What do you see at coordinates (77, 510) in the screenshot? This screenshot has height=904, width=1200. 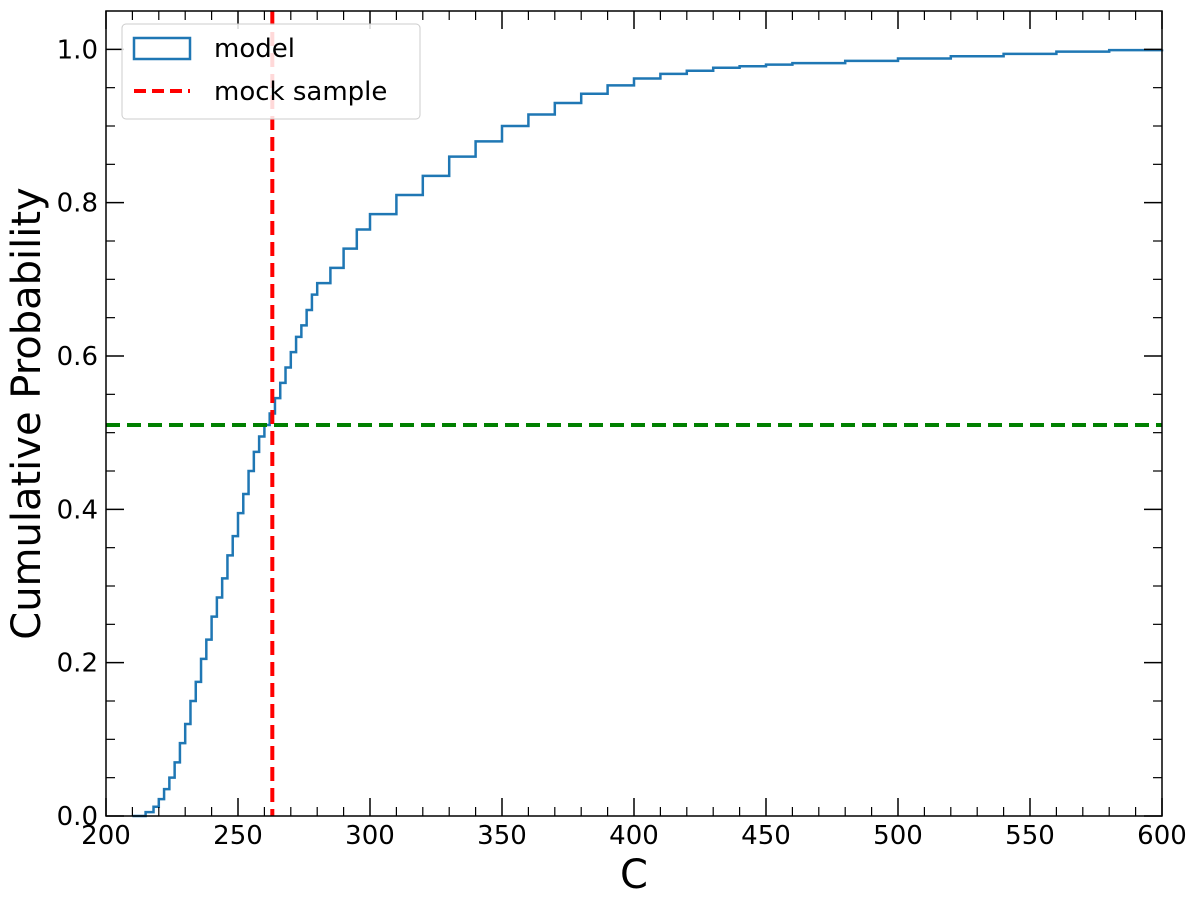 I see `y-tick-label: 0.4` at bounding box center [77, 510].